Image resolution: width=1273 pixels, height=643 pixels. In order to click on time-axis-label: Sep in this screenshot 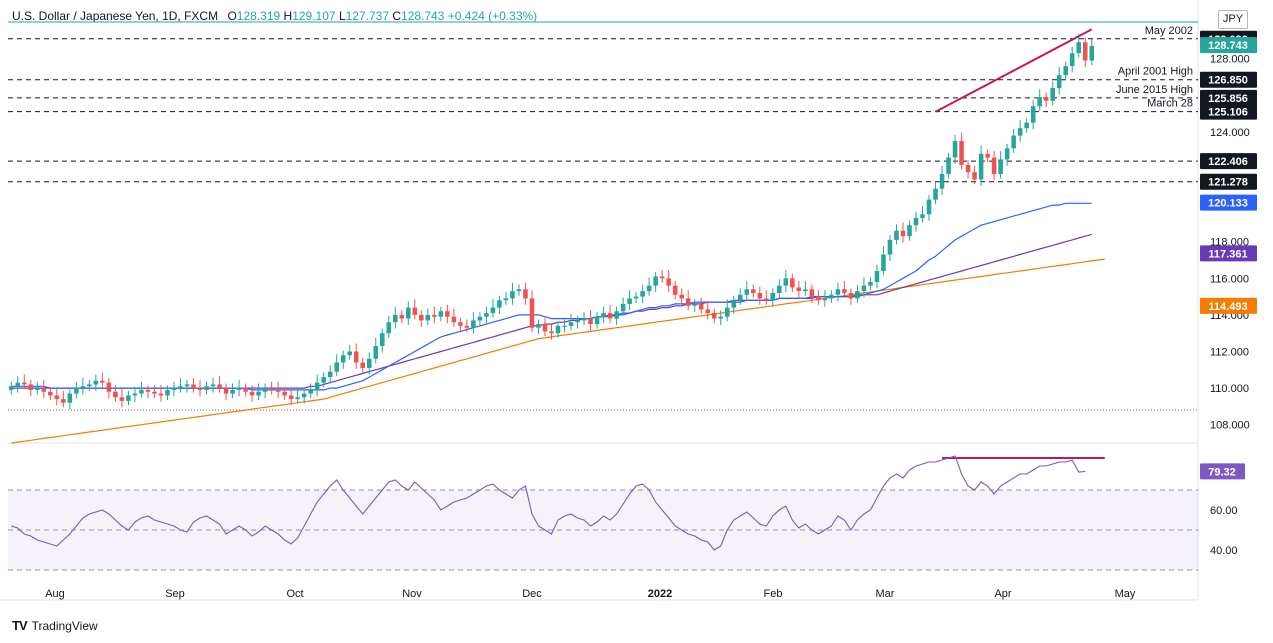, I will do `click(175, 594)`.